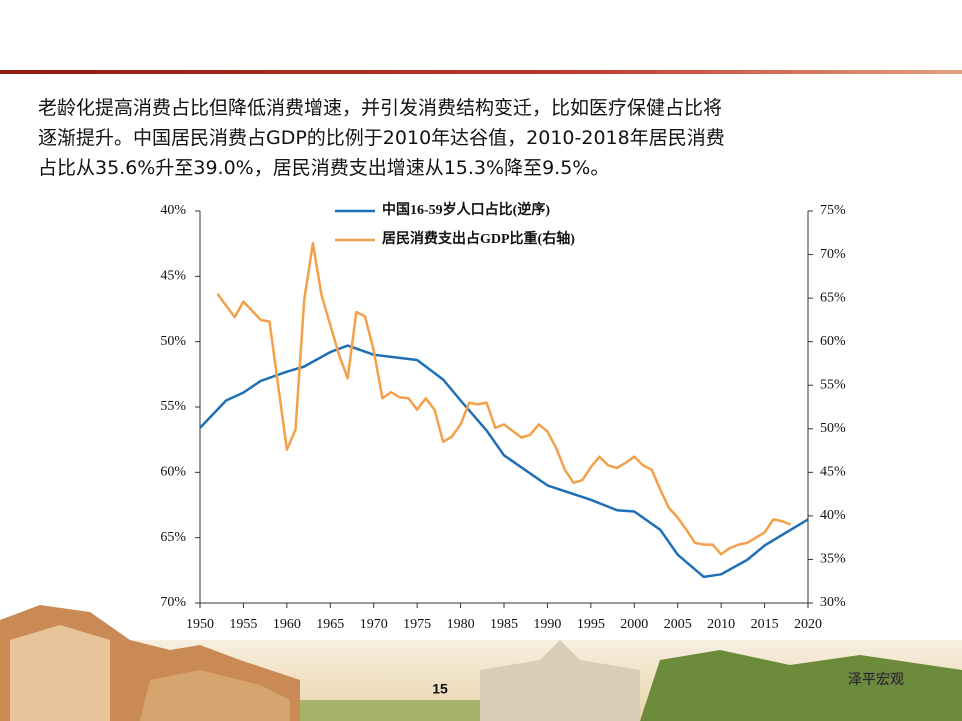 The width and height of the screenshot is (962, 721). I want to click on watermark: 泽平宏观, so click(876, 680).